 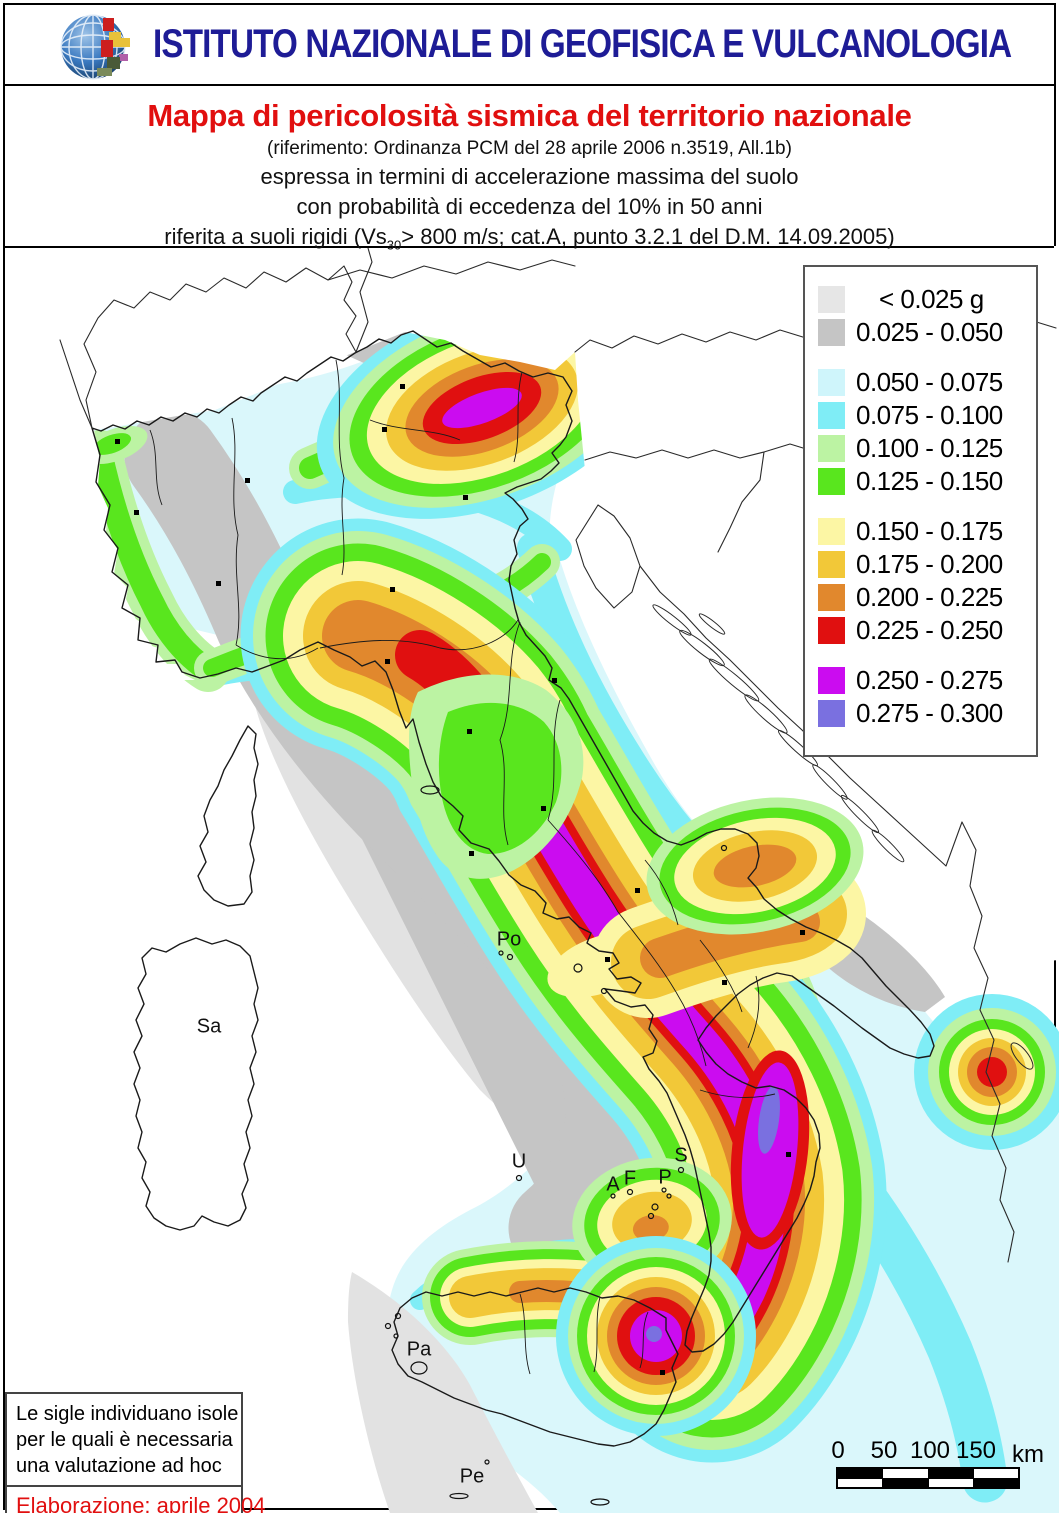 I want to click on legend-item: 0.025 - 0.050, so click(x=920, y=332).